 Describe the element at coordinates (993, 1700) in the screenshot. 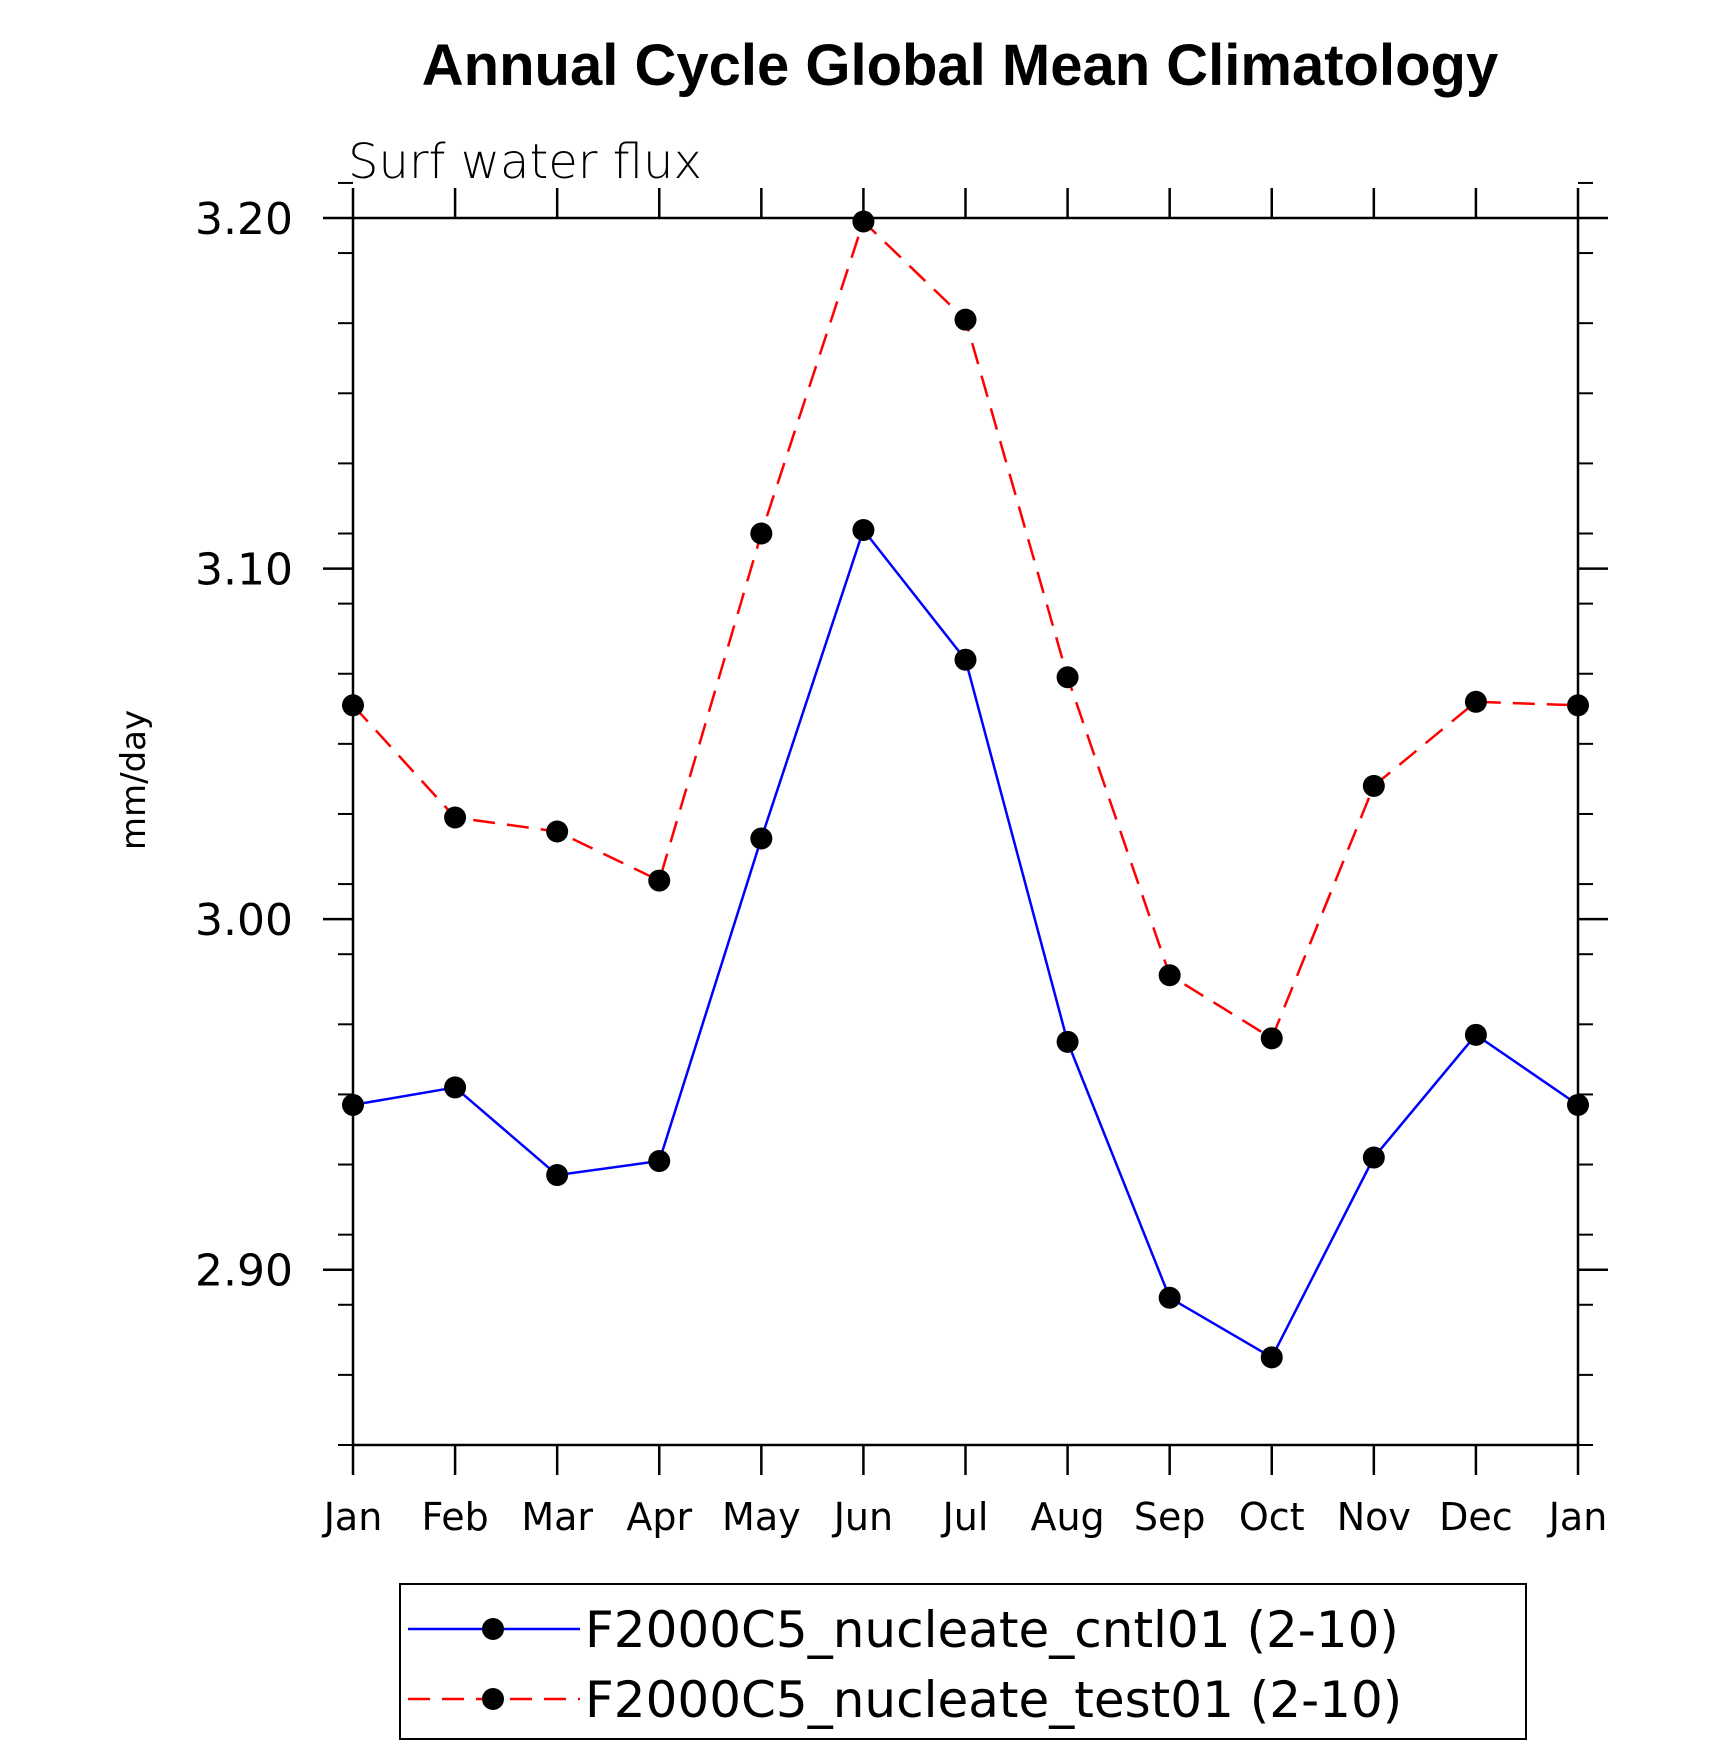

I see `legend-label-2: F2000C5_nucleate_test01 (2-10)` at that location.